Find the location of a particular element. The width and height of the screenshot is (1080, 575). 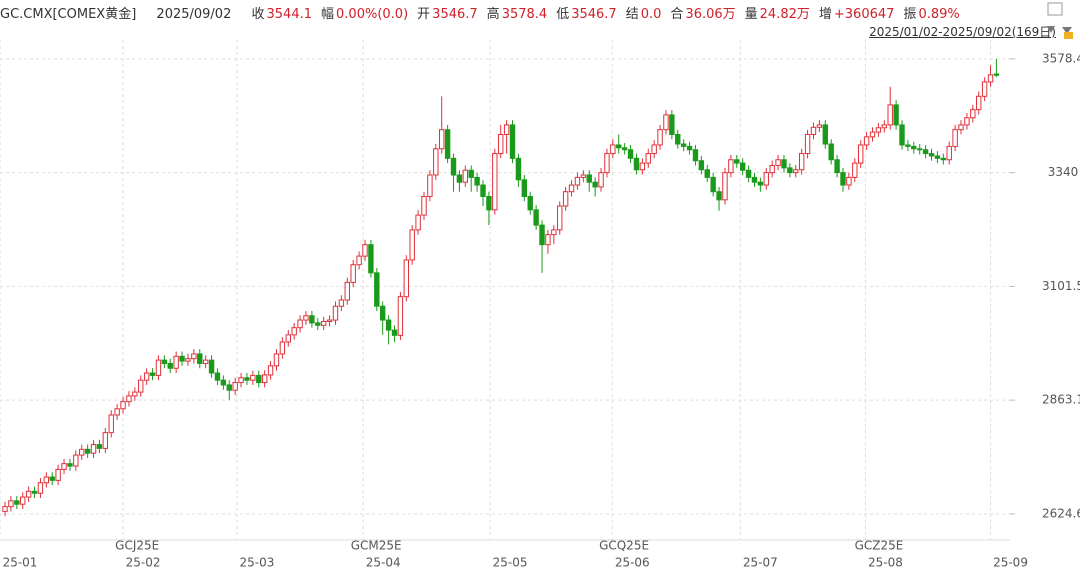

y-tick-label: 2624.6 is located at coordinates (1061, 513).